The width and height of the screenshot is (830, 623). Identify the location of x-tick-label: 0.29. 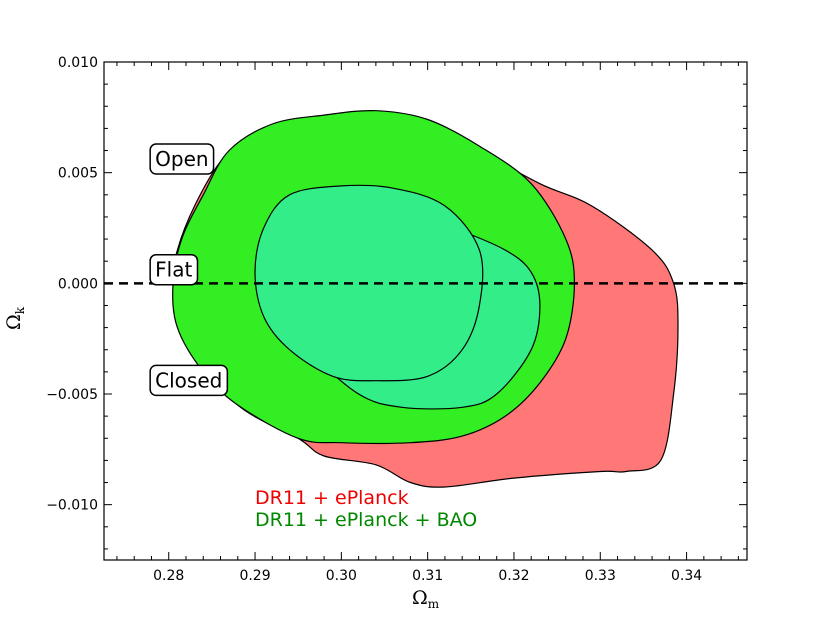
(254, 576).